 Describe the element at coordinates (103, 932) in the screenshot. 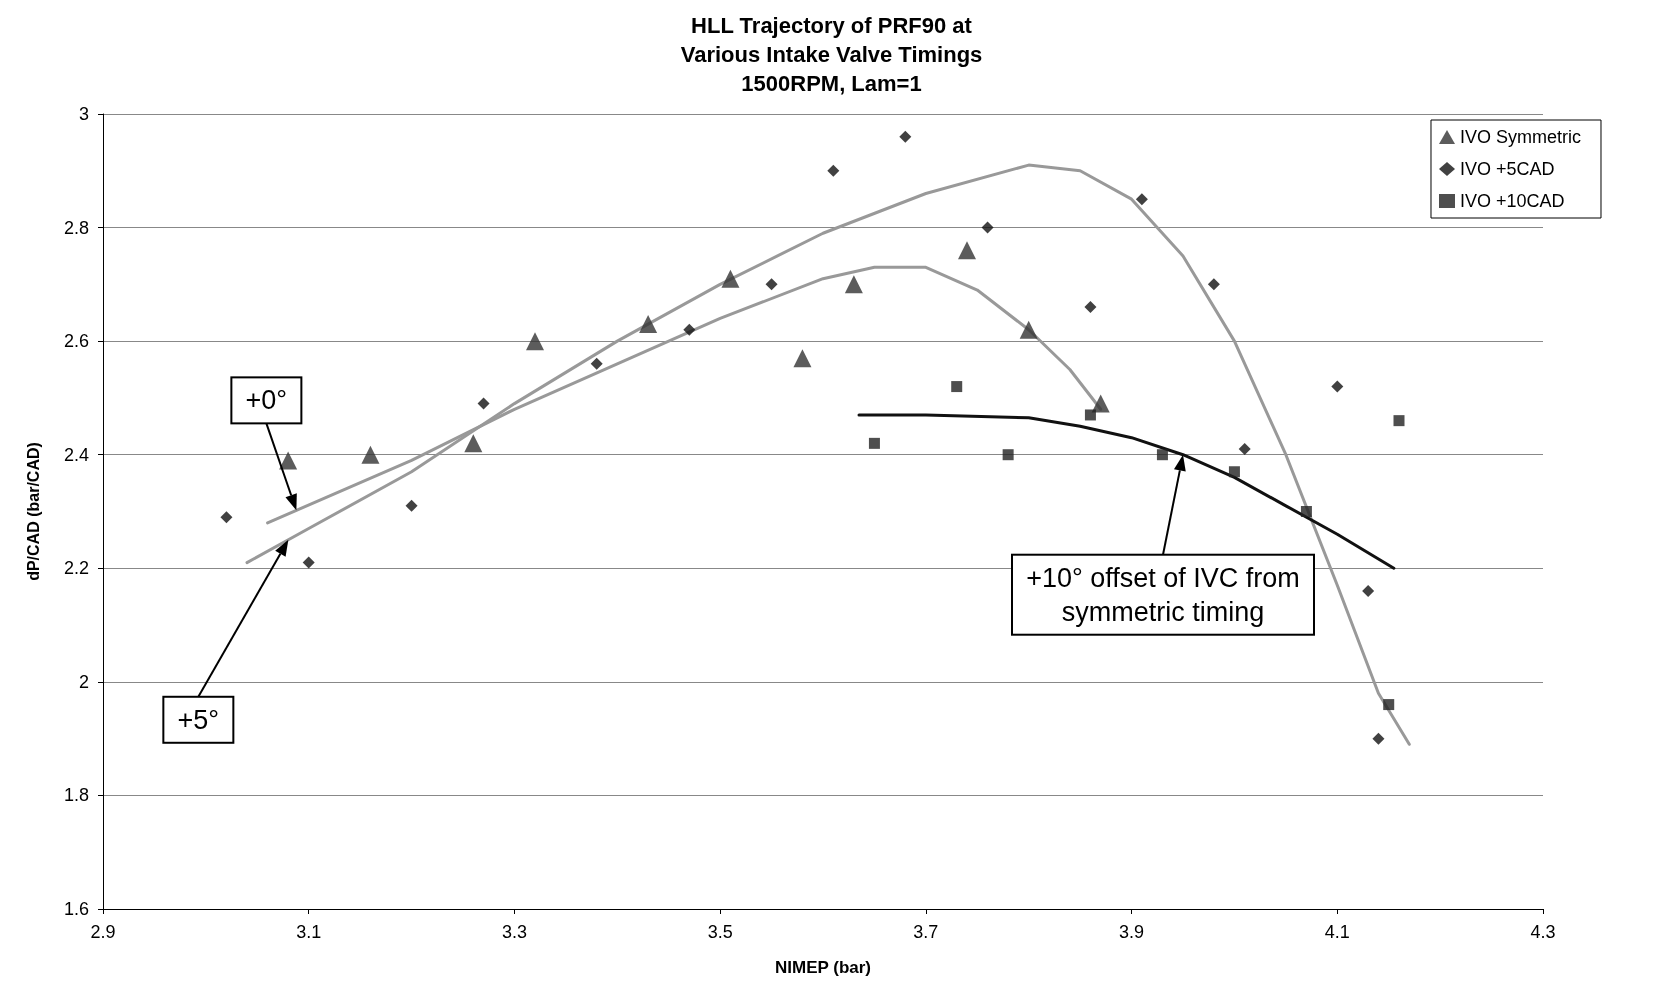

I see `x-tick-label: 2.9` at that location.